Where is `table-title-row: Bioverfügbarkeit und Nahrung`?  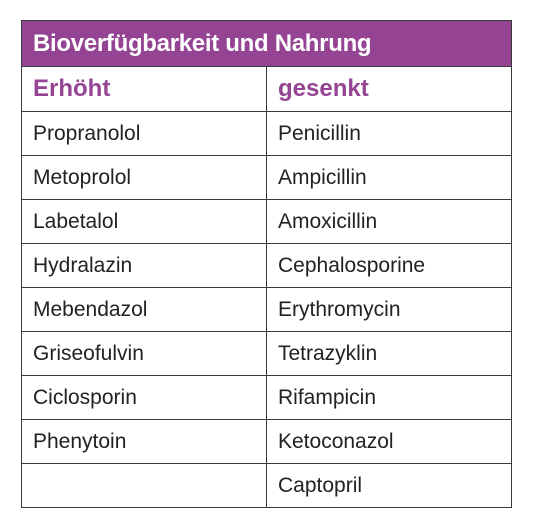
table-title-row: Bioverfügbarkeit und Nahrung is located at coordinates (266, 43).